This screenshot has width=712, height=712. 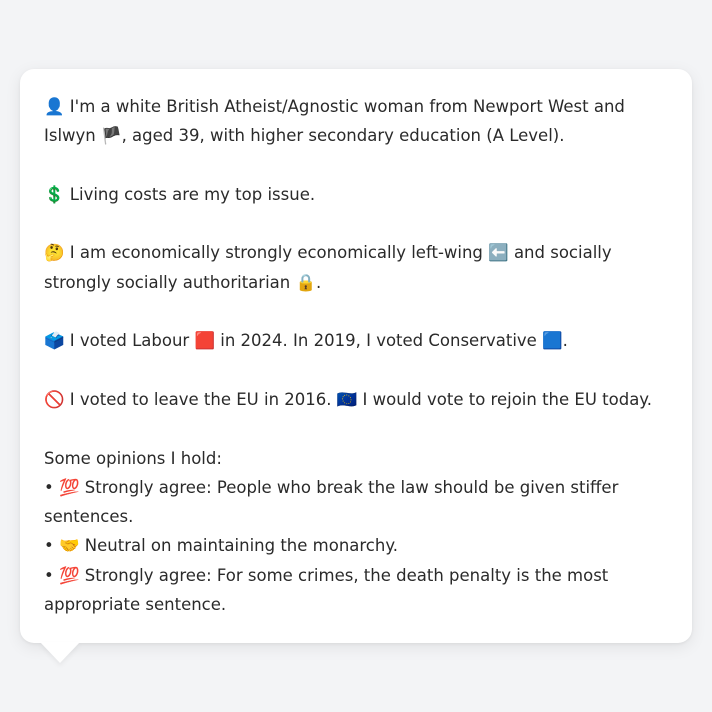 I want to click on votes-text-c: ., so click(x=565, y=341).